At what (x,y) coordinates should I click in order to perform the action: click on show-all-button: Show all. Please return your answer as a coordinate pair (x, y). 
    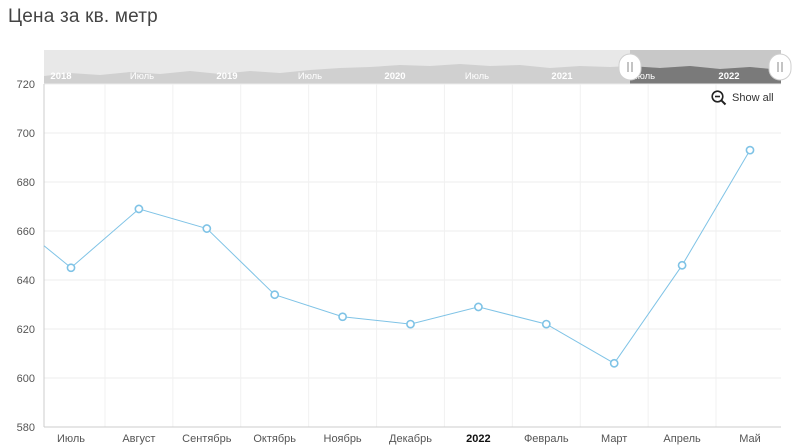
    Looking at the image, I should click on (742, 98).